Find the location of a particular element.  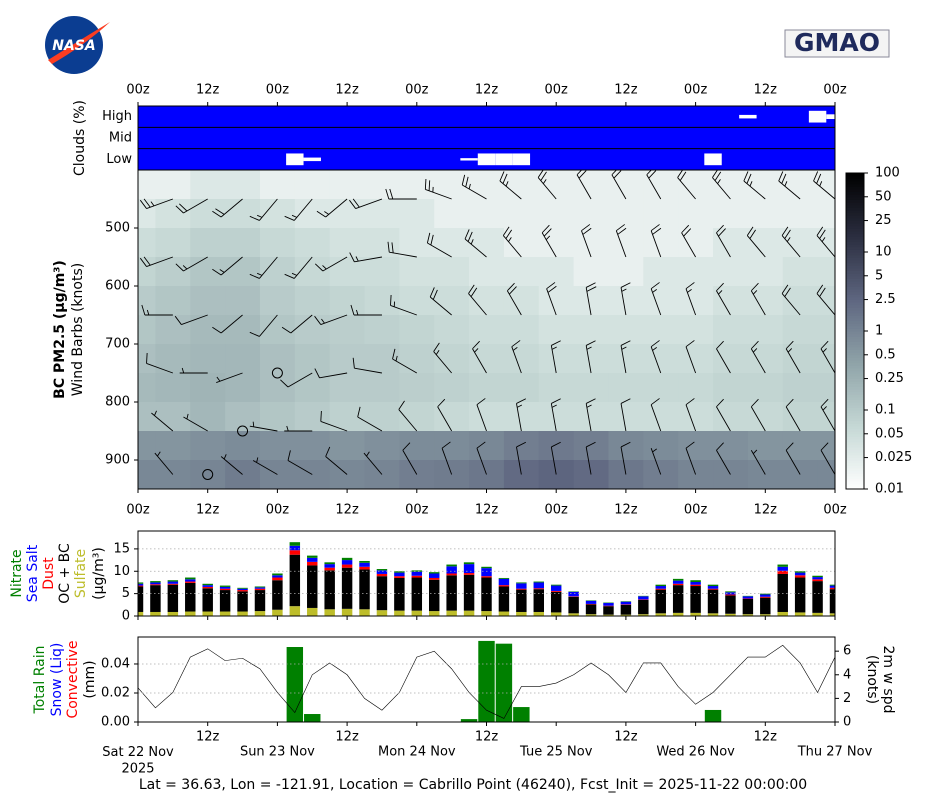

x-tick-label: Sun 23 Nov is located at coordinates (277, 752).